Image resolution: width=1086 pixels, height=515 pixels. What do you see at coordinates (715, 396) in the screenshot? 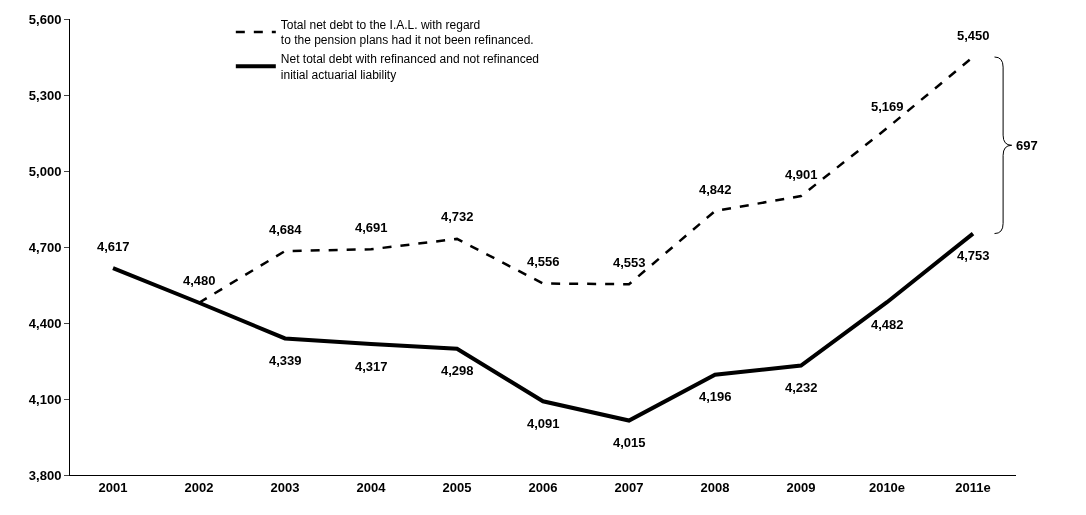
I see `data-label: 4,196` at bounding box center [715, 396].